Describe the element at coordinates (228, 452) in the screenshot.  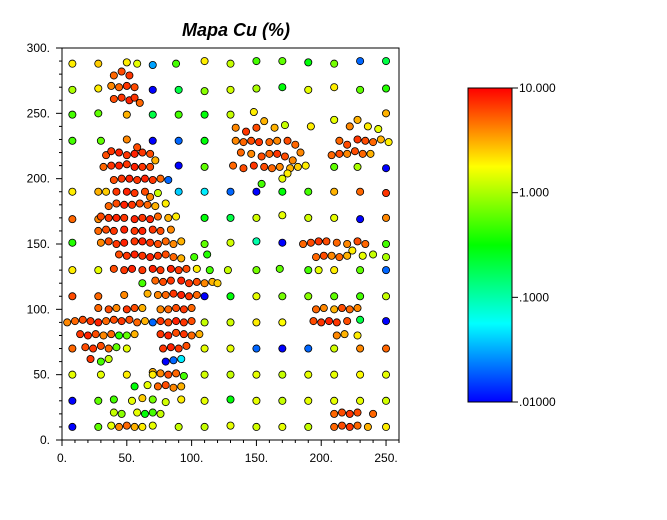
I see `x-axis: 0. 50. 100. 150. 200. 250.` at that location.